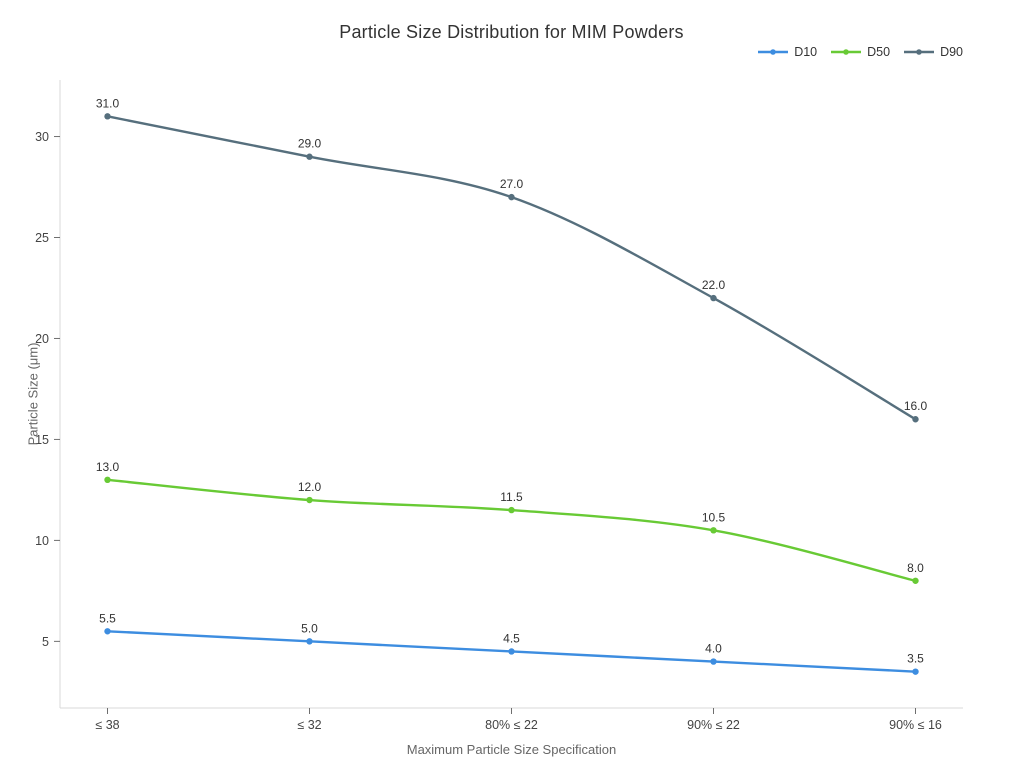 This screenshot has height=768, width=1024. Describe the element at coordinates (42, 238) in the screenshot. I see `y-tick-label: 25` at that location.